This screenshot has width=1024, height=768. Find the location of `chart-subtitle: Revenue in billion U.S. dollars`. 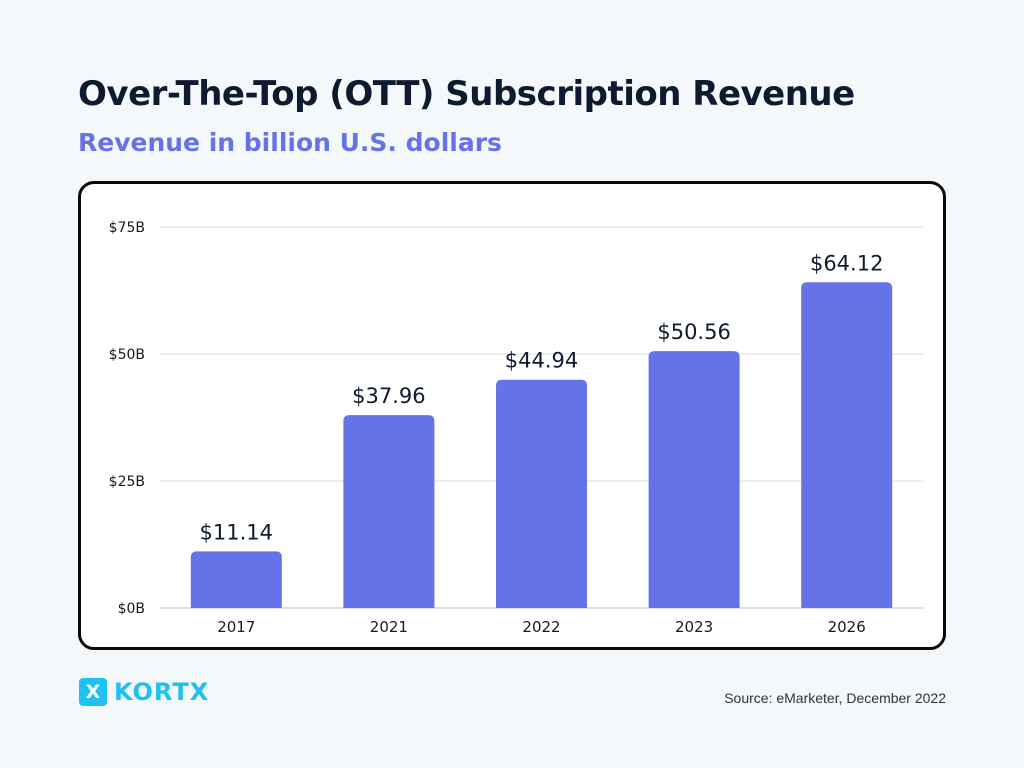

chart-subtitle: Revenue in billion U.S. dollars is located at coordinates (290, 142).